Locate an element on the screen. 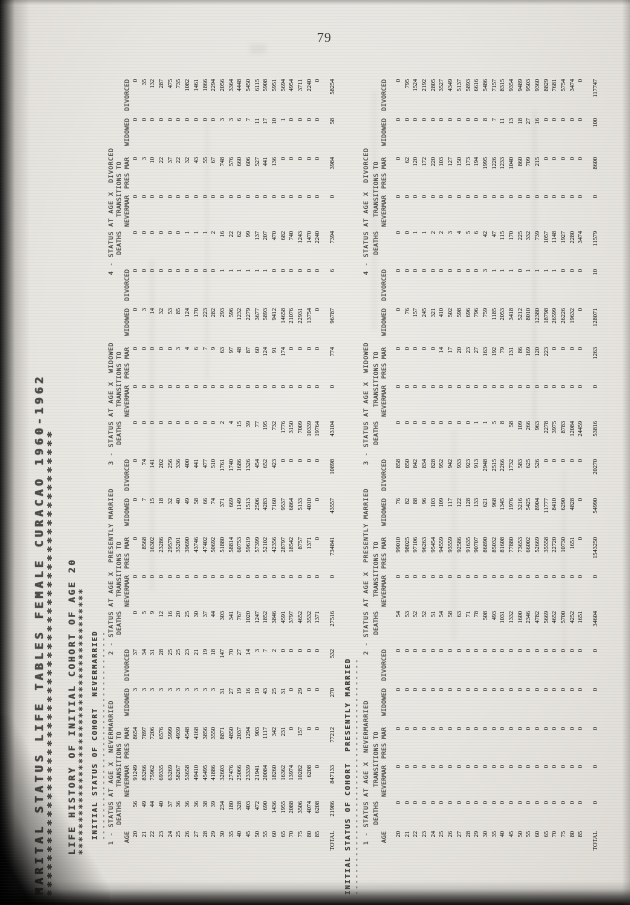  table-cell: 223 is located at coordinates (546, 352).